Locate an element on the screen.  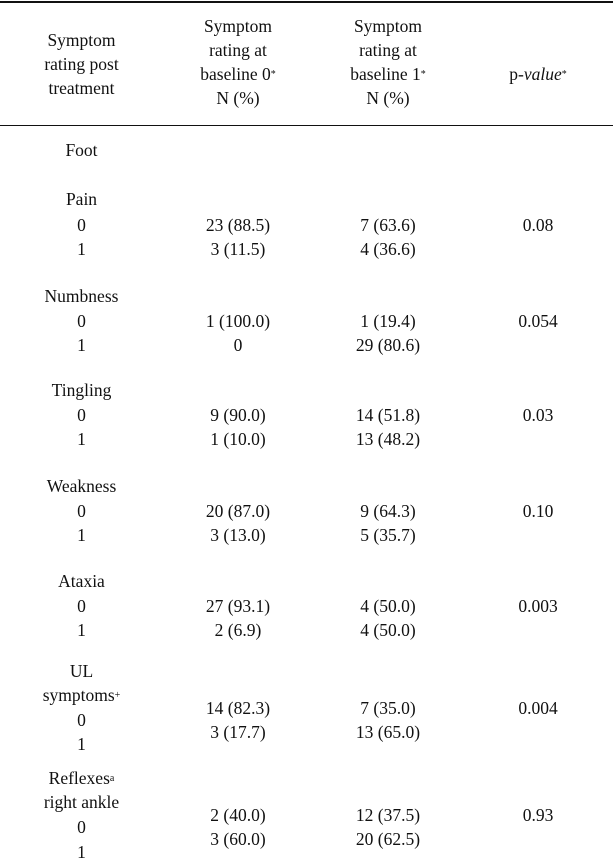
header-col3-line2: rating at is located at coordinates (388, 50).